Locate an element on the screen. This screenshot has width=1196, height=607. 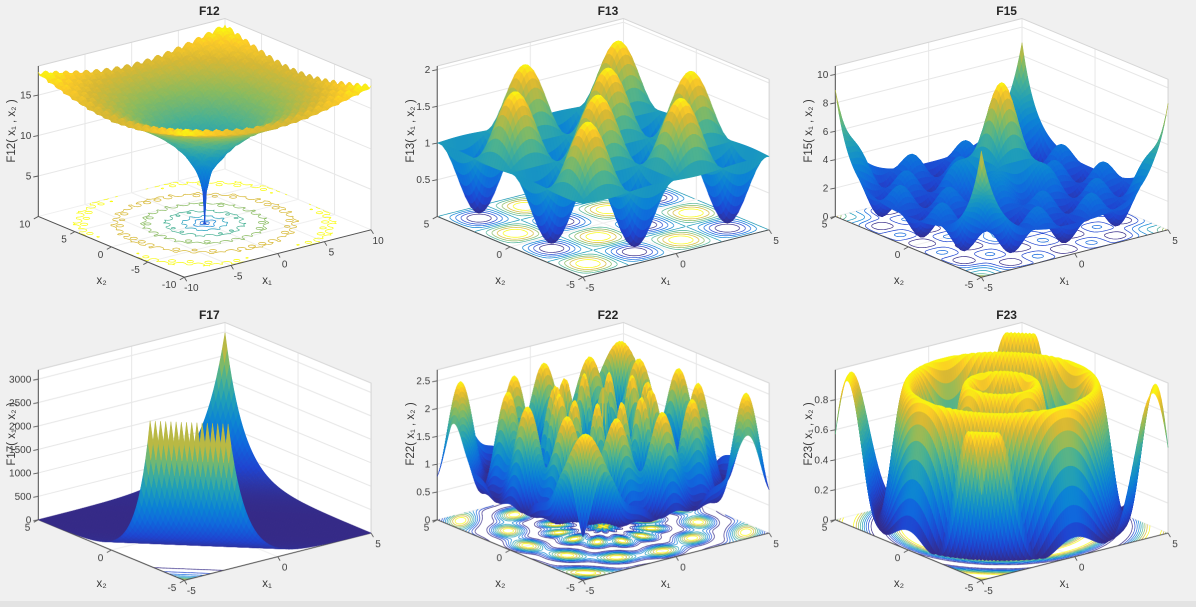
z-axis-label: F17( x₁ , x₂ ) is located at coordinates (12, 434).